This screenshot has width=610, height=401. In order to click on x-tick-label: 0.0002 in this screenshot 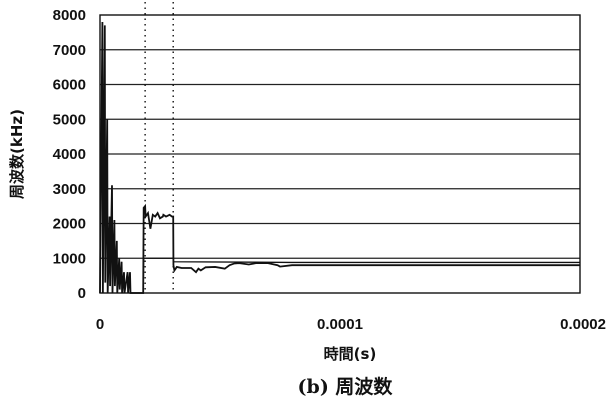, I will do `click(583, 324)`.